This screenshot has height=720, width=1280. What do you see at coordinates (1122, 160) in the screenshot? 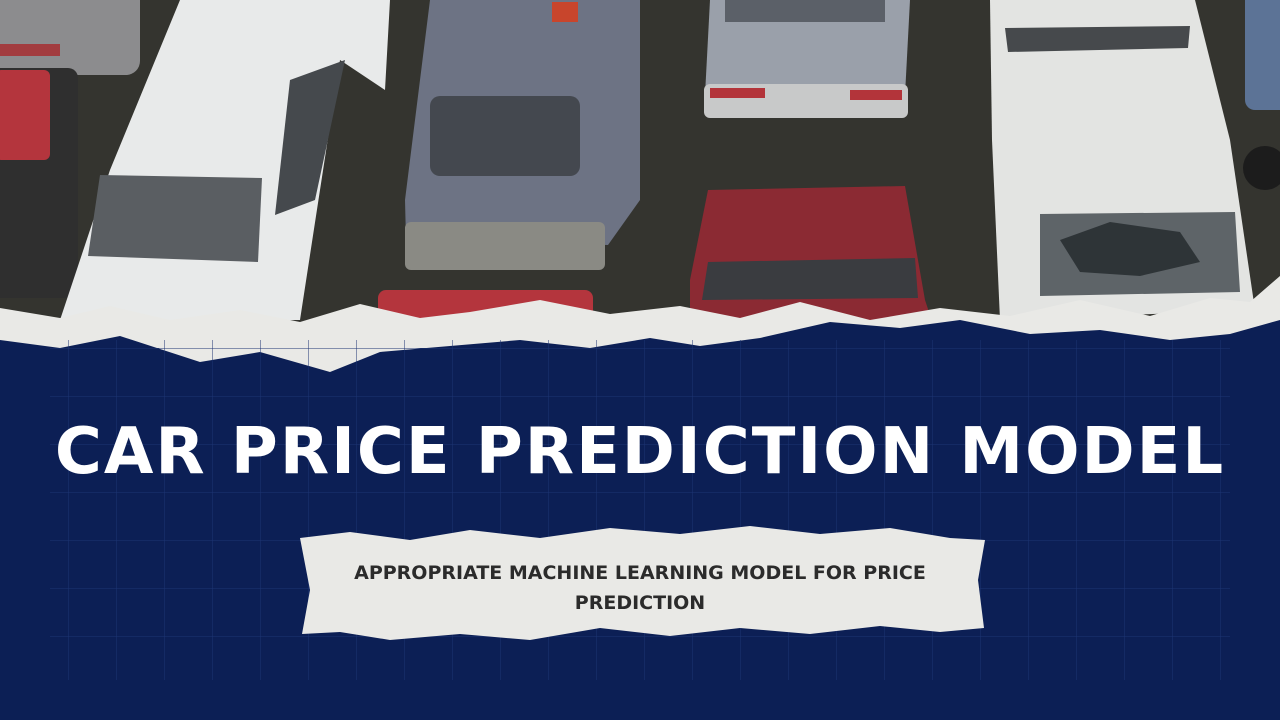
I see `white-sedan-right-broken-window` at bounding box center [1122, 160].